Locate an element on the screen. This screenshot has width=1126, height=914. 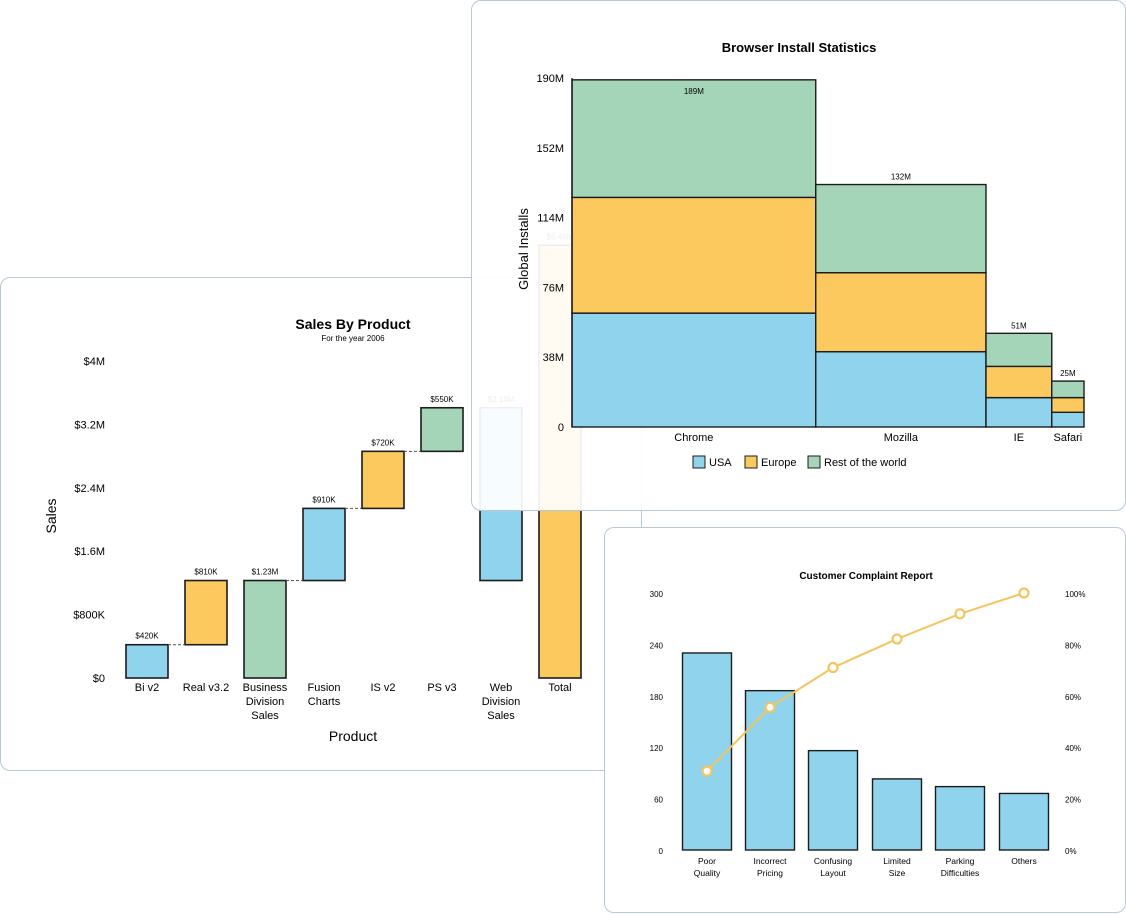
y-tick-label: $0 is located at coordinates (99, 679).